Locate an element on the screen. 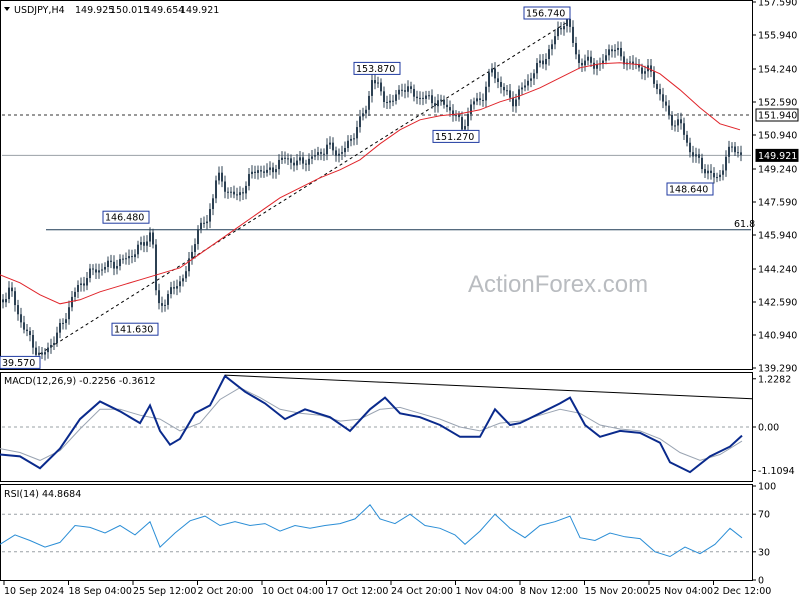  price-label-4: 141.630 is located at coordinates (133, 330).